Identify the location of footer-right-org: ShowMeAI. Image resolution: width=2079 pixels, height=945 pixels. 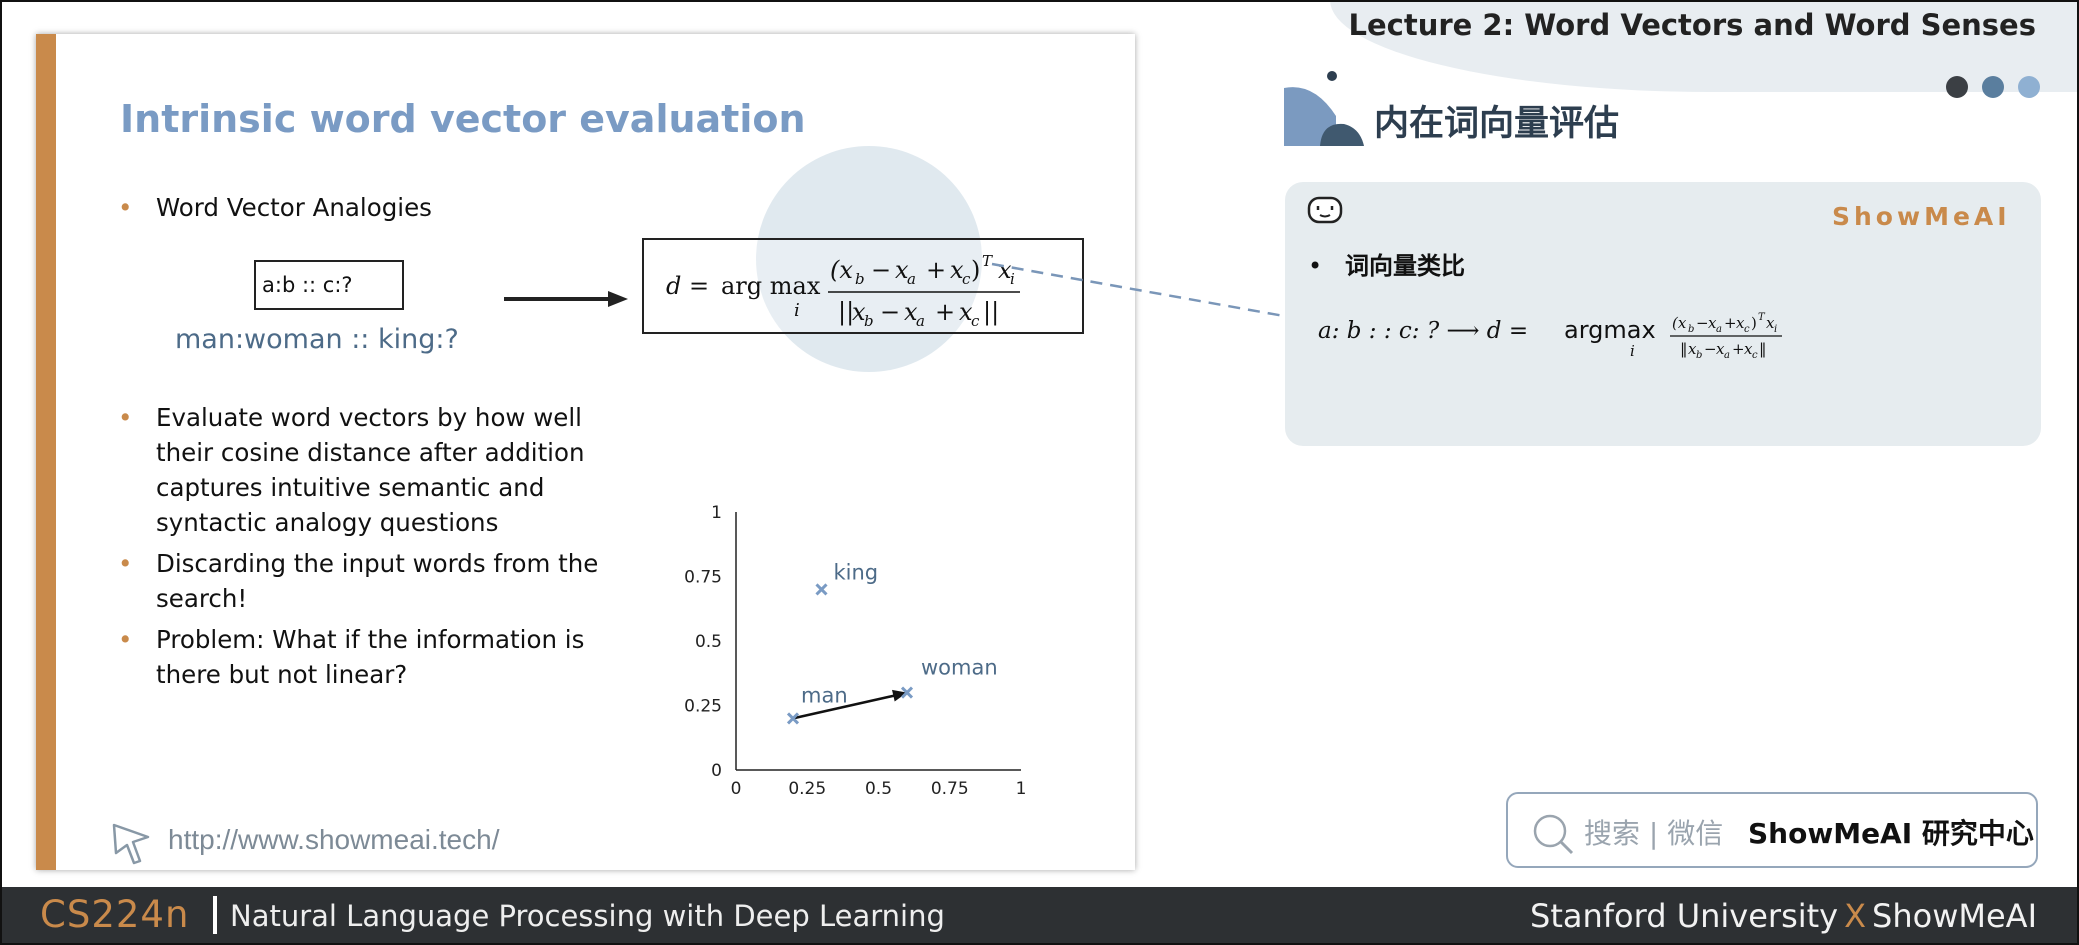
(1954, 916).